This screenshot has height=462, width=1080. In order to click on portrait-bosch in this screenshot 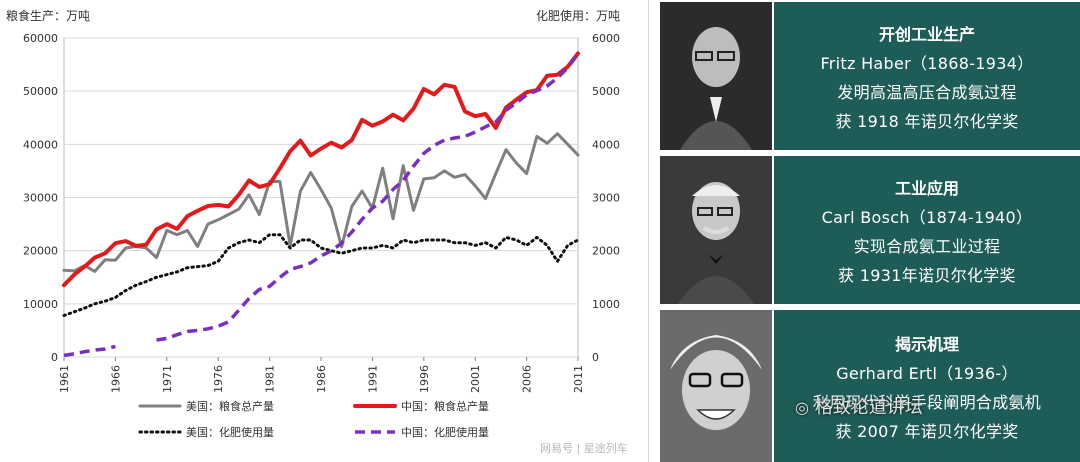, I will do `click(716, 230)`.